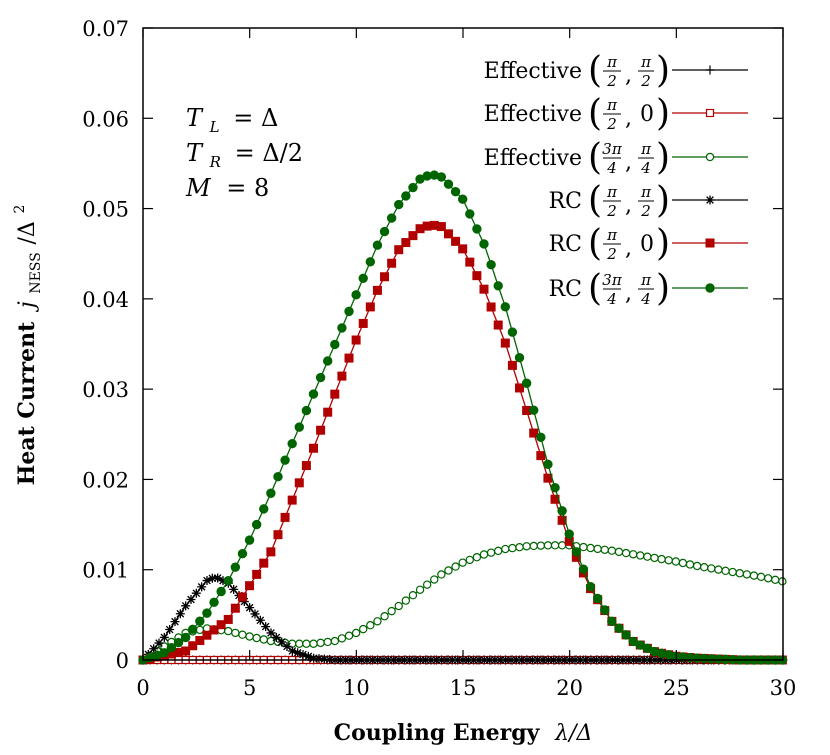 The height and width of the screenshot is (755, 830). I want to click on annotation-1-rhs: = Δ, so click(255, 118).